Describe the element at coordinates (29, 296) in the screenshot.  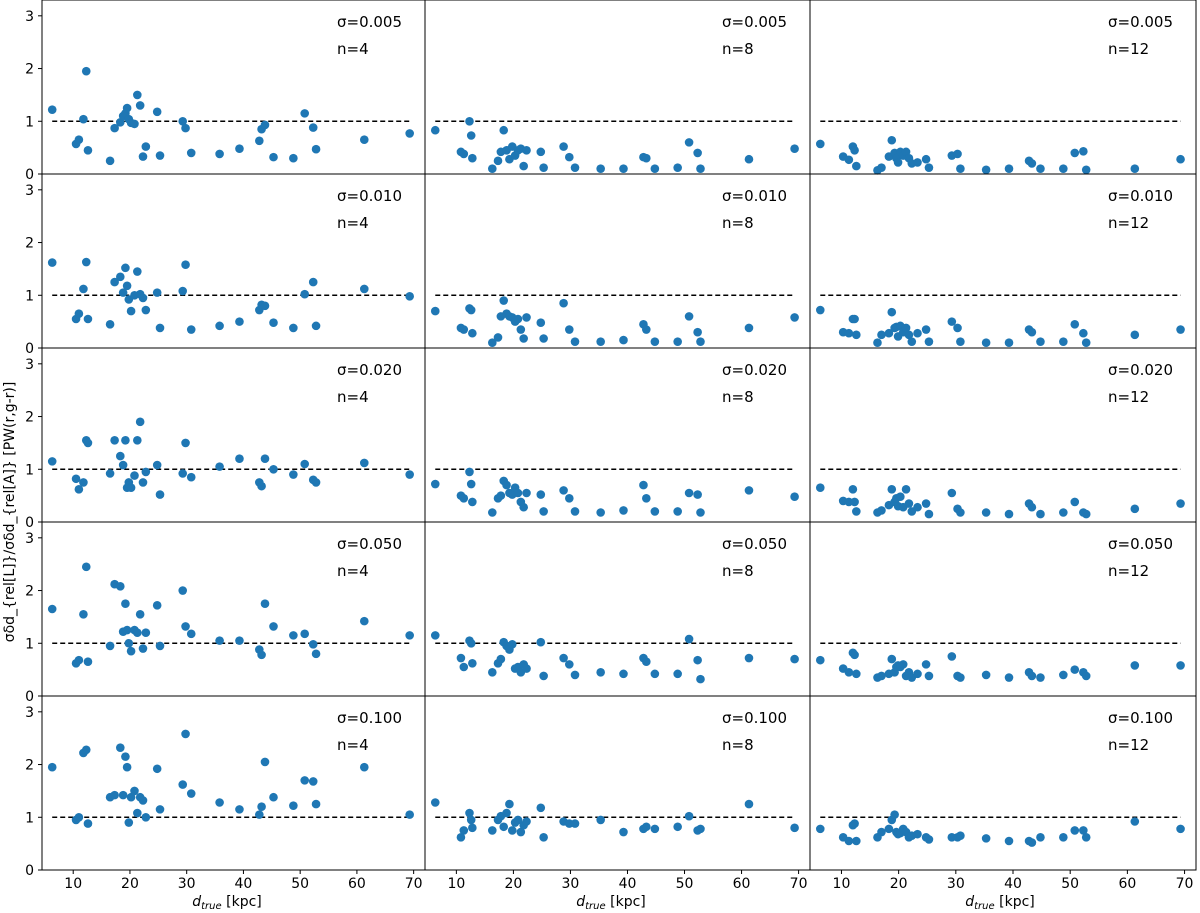
I see `y-tick-label: 1` at that location.